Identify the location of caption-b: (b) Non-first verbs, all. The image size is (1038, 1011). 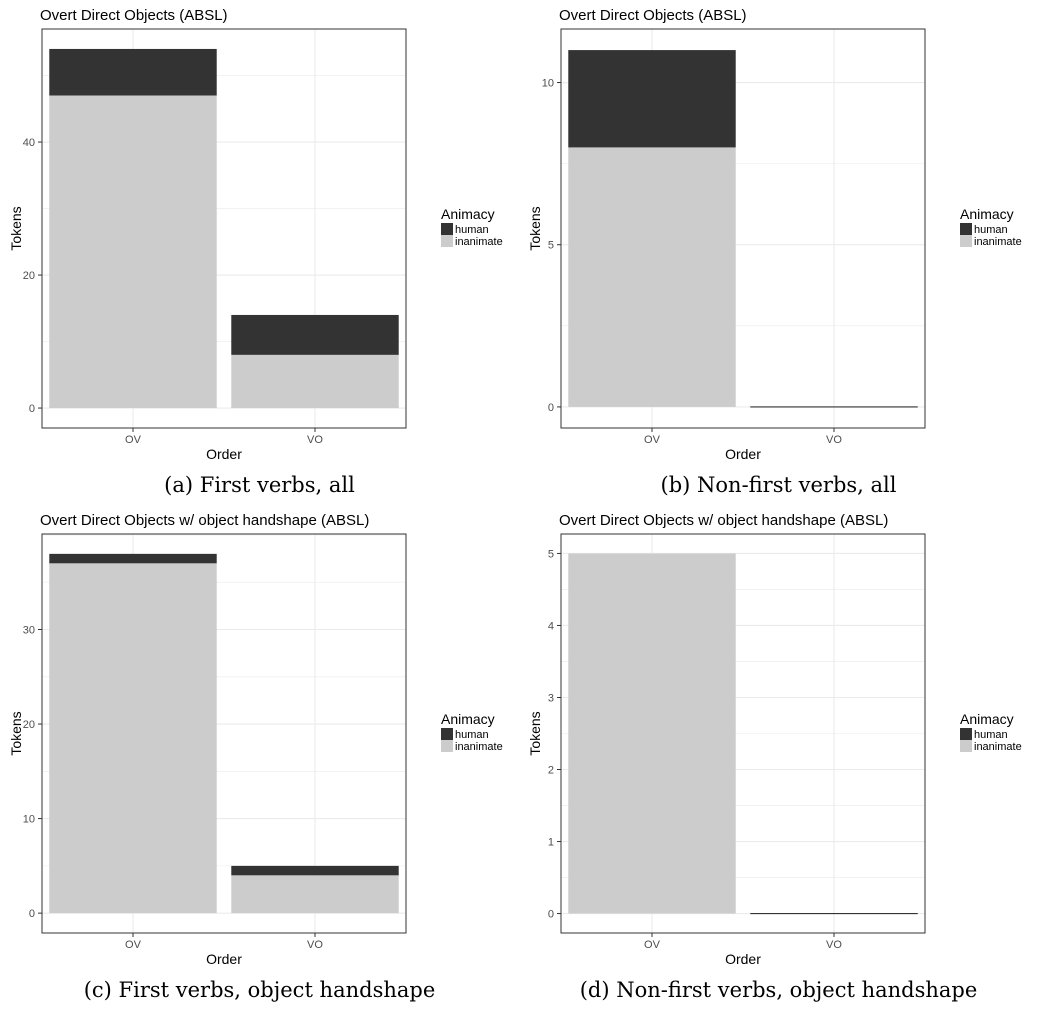
(778, 485).